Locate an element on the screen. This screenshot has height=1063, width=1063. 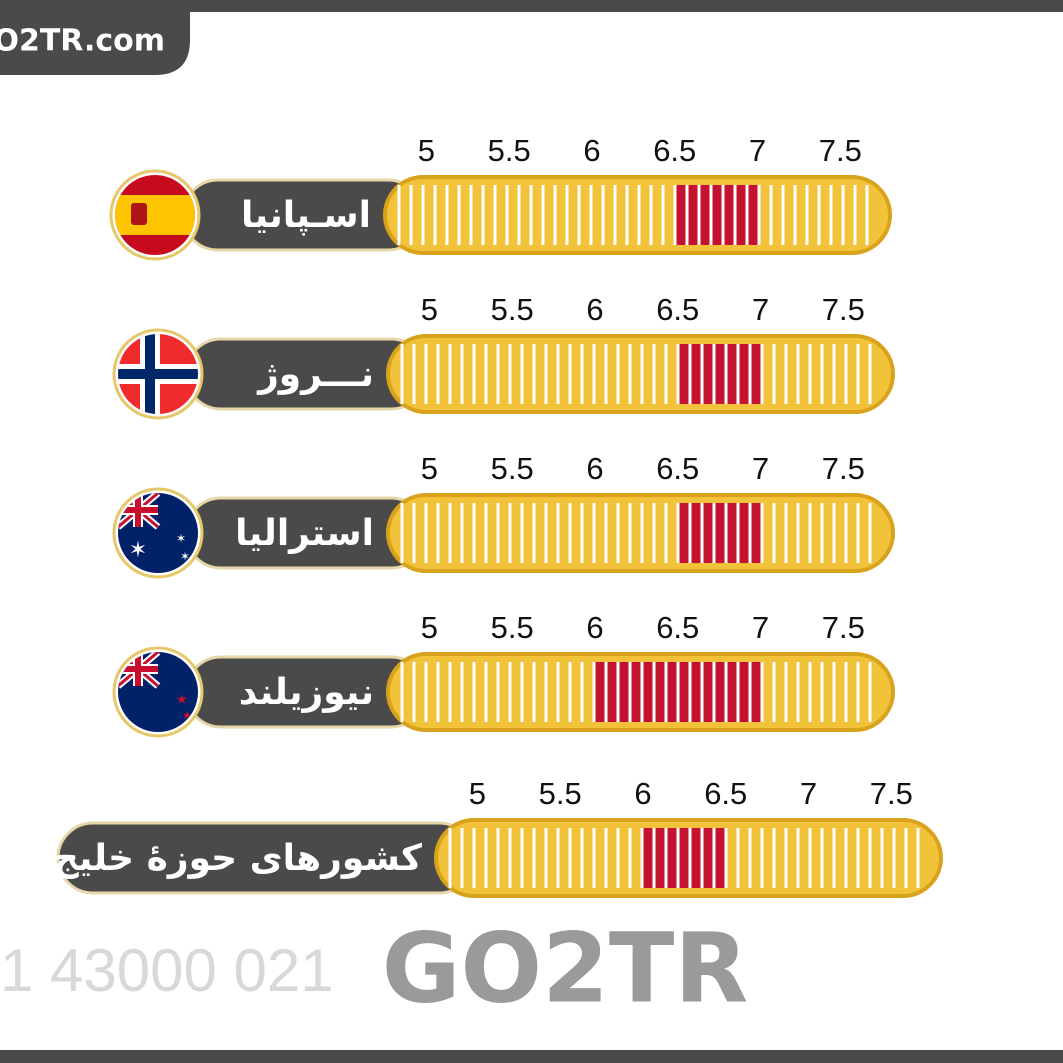
row: استرالیا 5 5.5 6 6.5 7 7.5 is located at coordinates (503, 515).